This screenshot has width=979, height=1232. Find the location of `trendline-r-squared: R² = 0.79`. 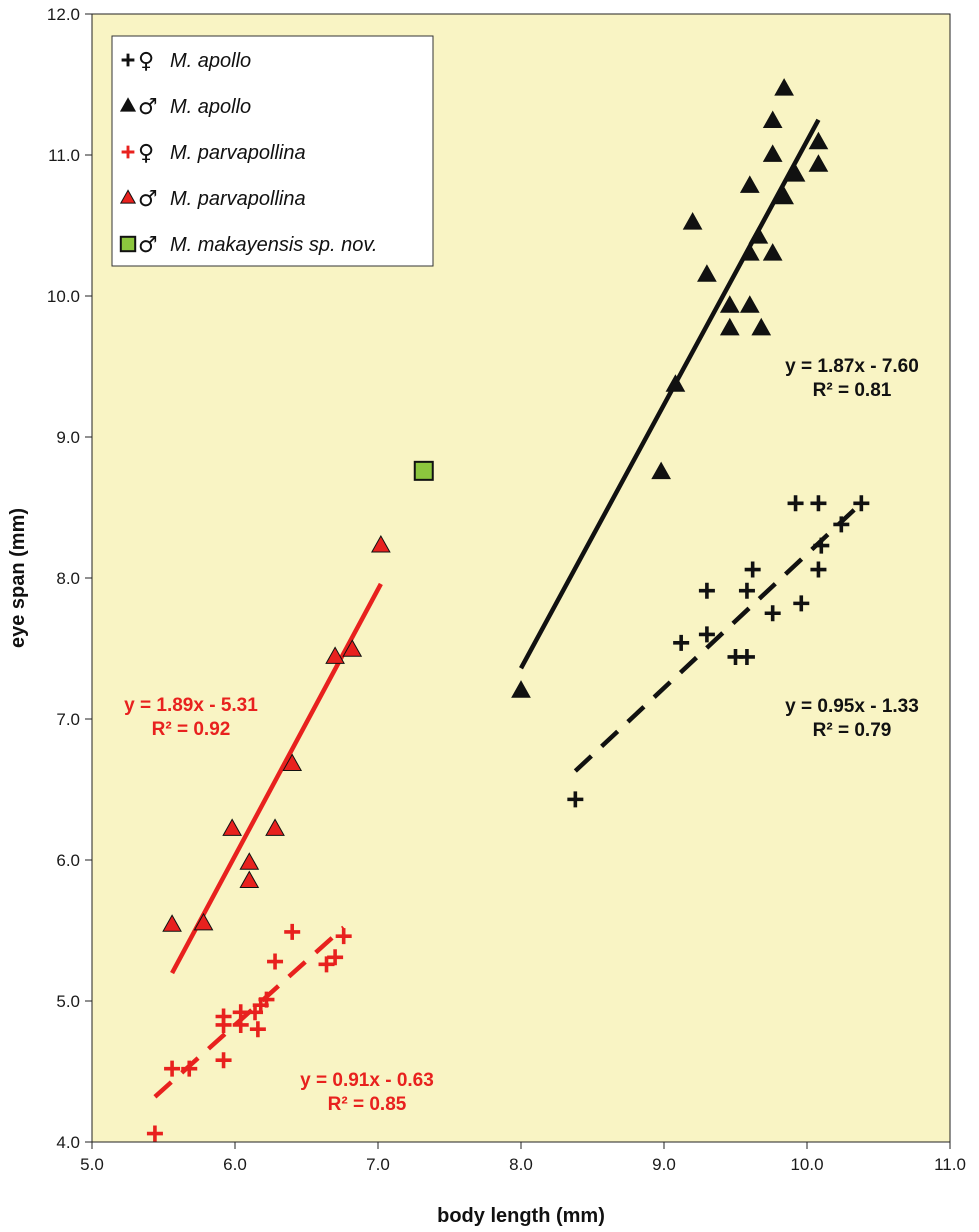

trendline-r-squared: R² = 0.79 is located at coordinates (852, 730).